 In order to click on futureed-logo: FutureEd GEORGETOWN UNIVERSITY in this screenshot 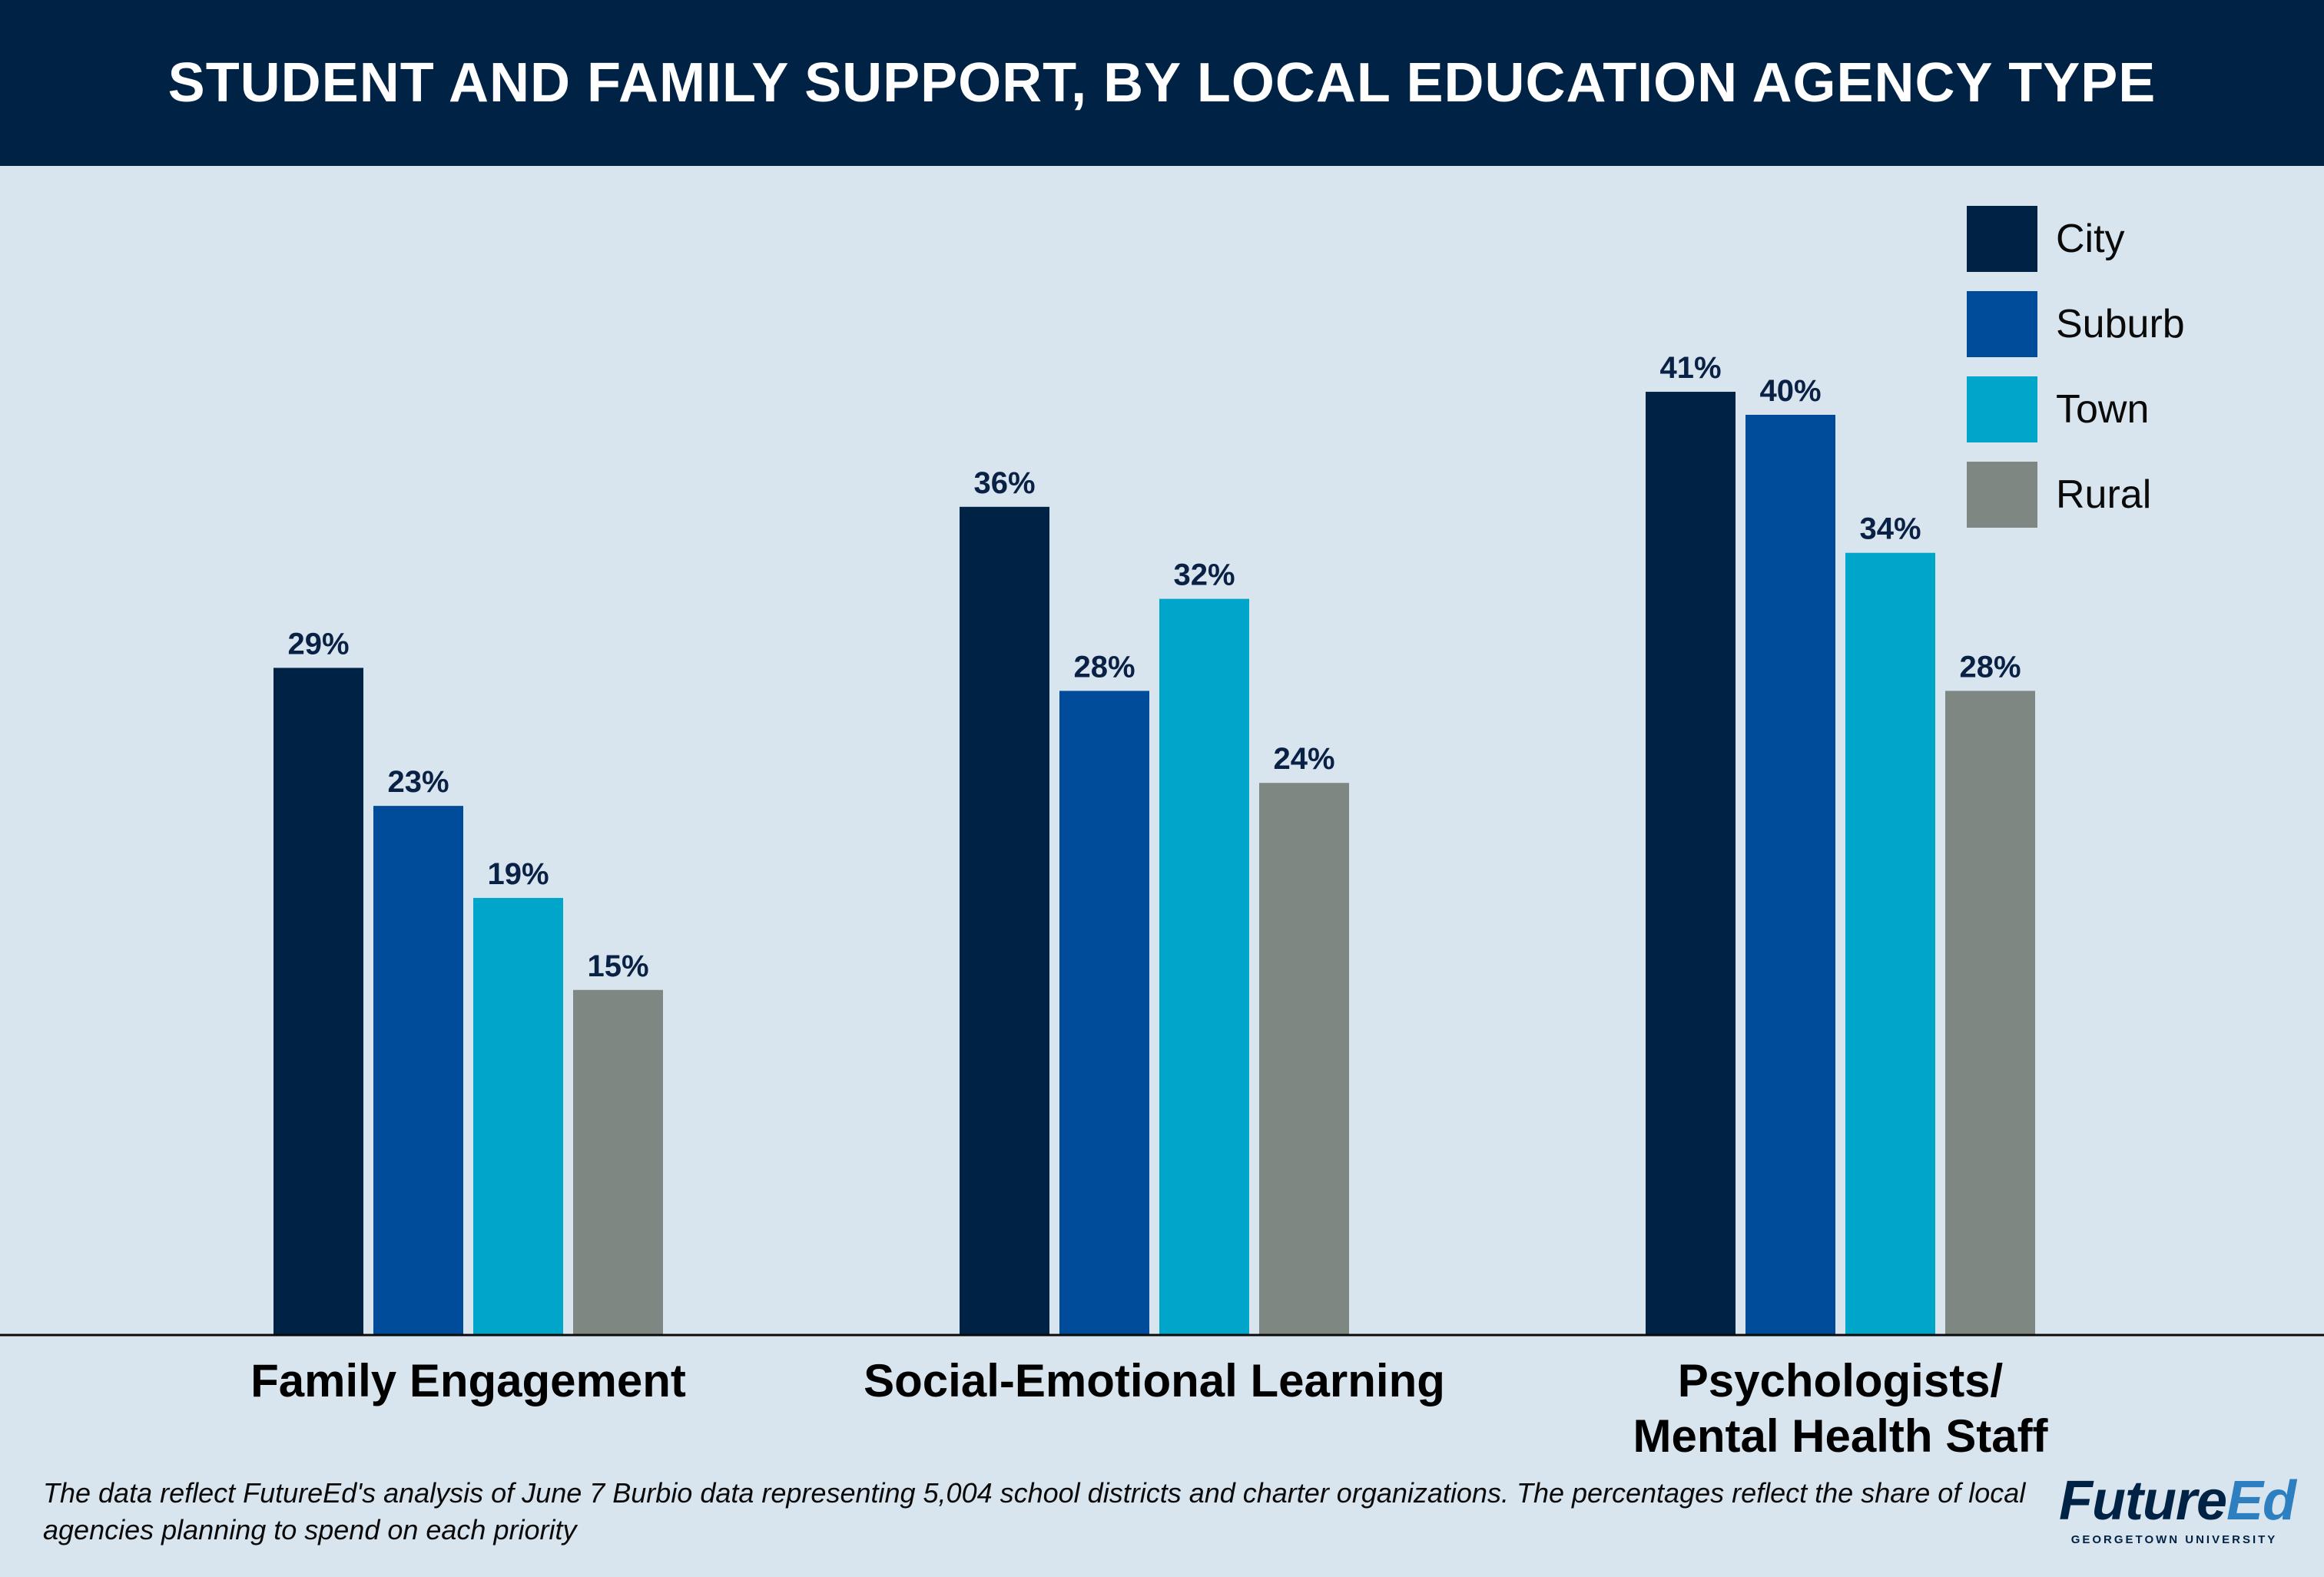, I will do `click(2177, 1508)`.